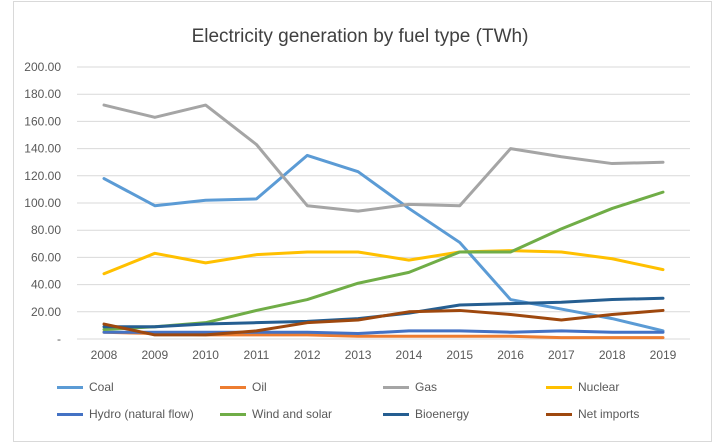  What do you see at coordinates (46, 312) in the screenshot?
I see `y-tick-label: 20.00` at bounding box center [46, 312].